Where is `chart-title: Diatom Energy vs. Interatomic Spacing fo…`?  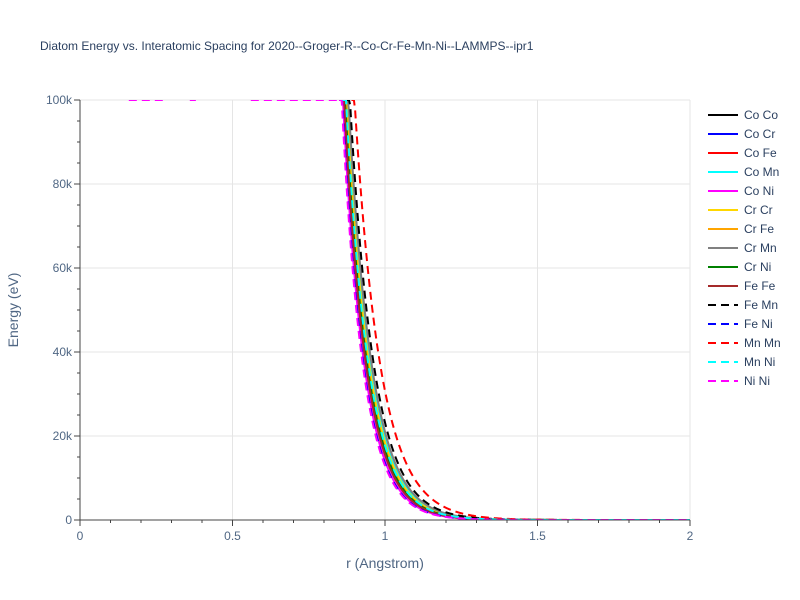 chart-title: Diatom Energy vs. Interatomic Spacing fo… is located at coordinates (287, 46).